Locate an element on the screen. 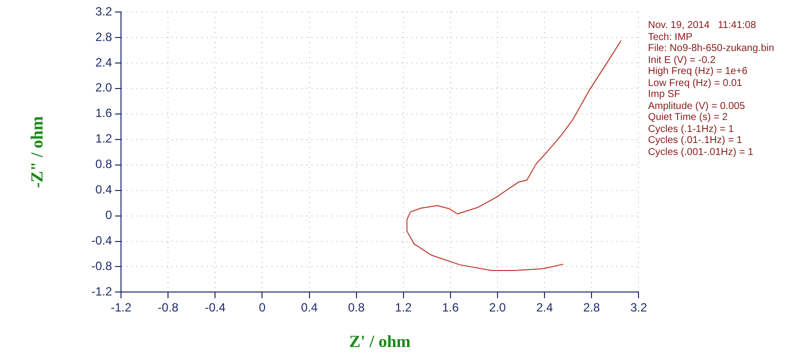 This screenshot has height=357, width=800. text: High Freq (Hz) = 1e+6 is located at coordinates (698, 72).